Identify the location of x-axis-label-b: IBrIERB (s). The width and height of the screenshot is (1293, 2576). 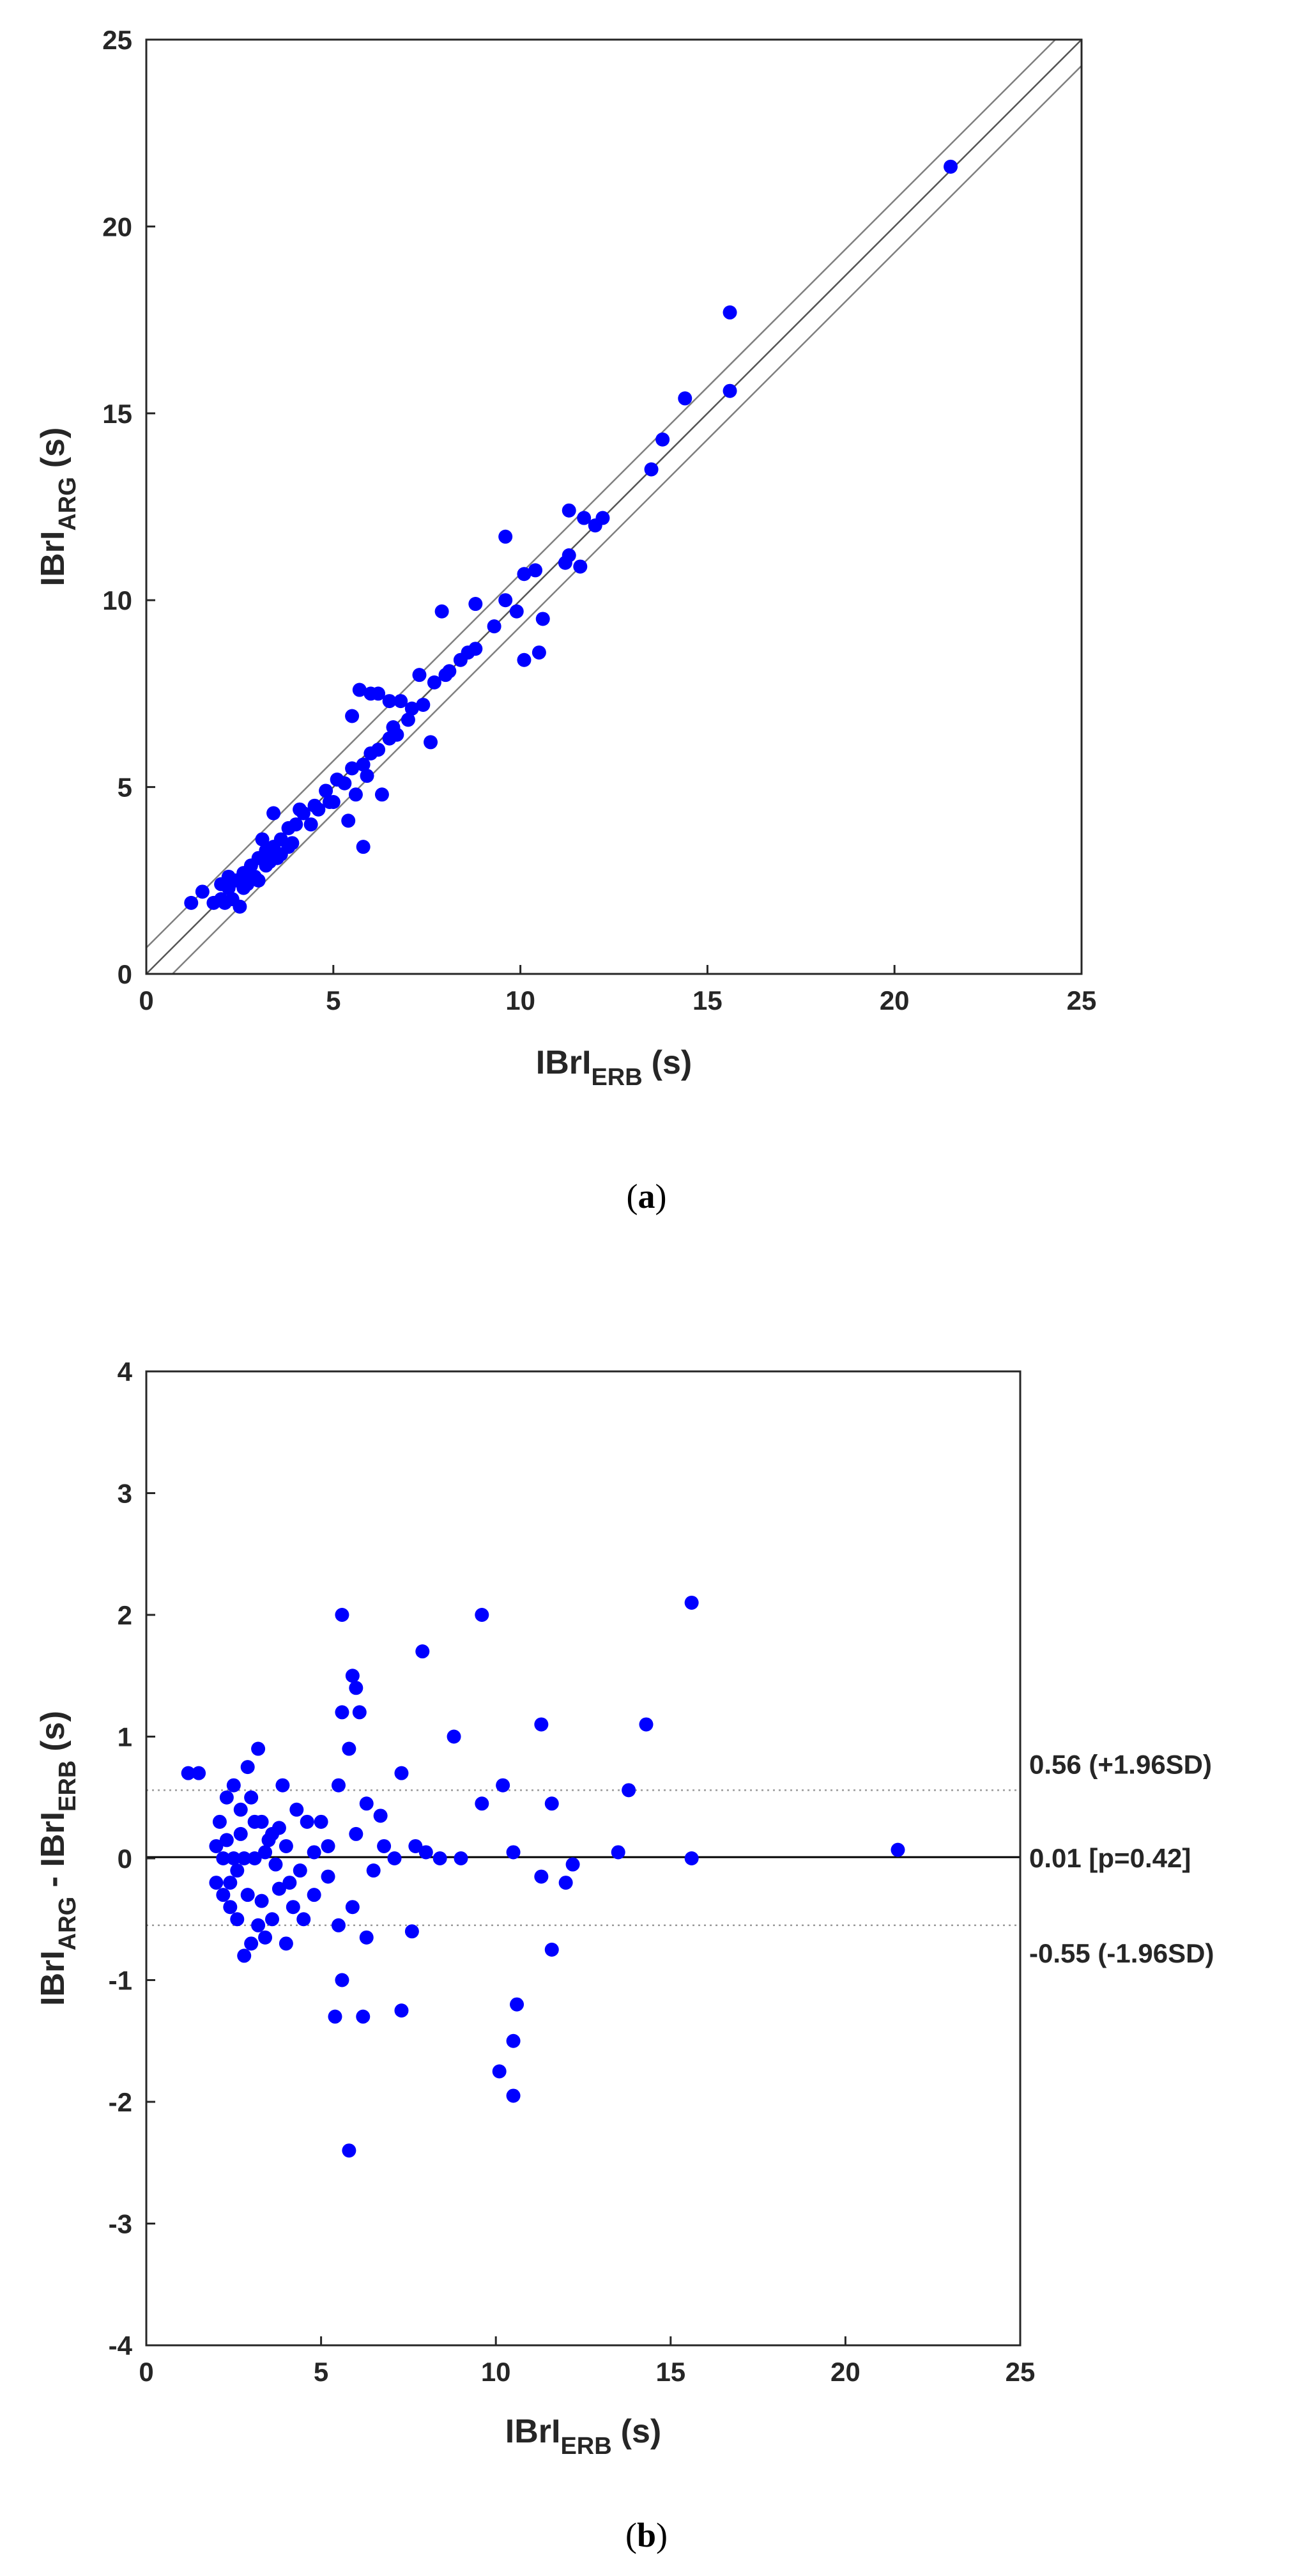
(583, 2436).